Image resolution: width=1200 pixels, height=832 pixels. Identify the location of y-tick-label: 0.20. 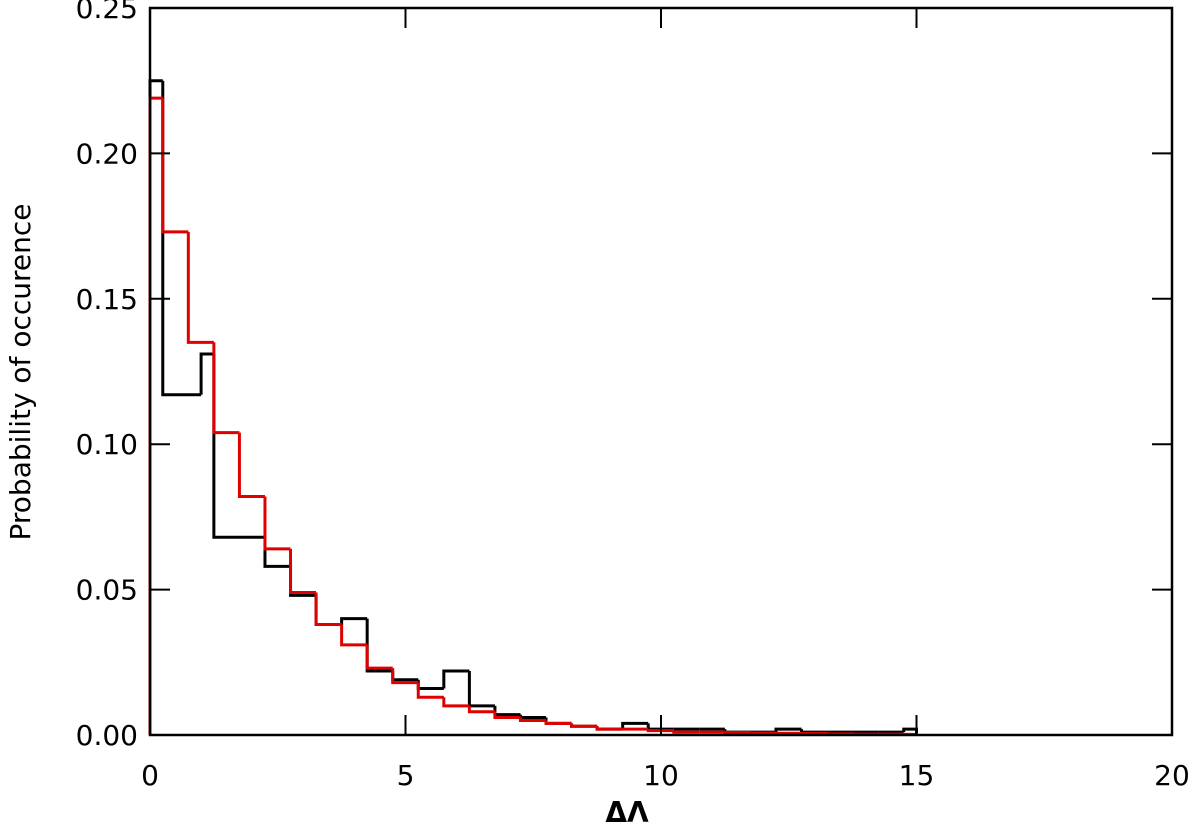
(107, 153).